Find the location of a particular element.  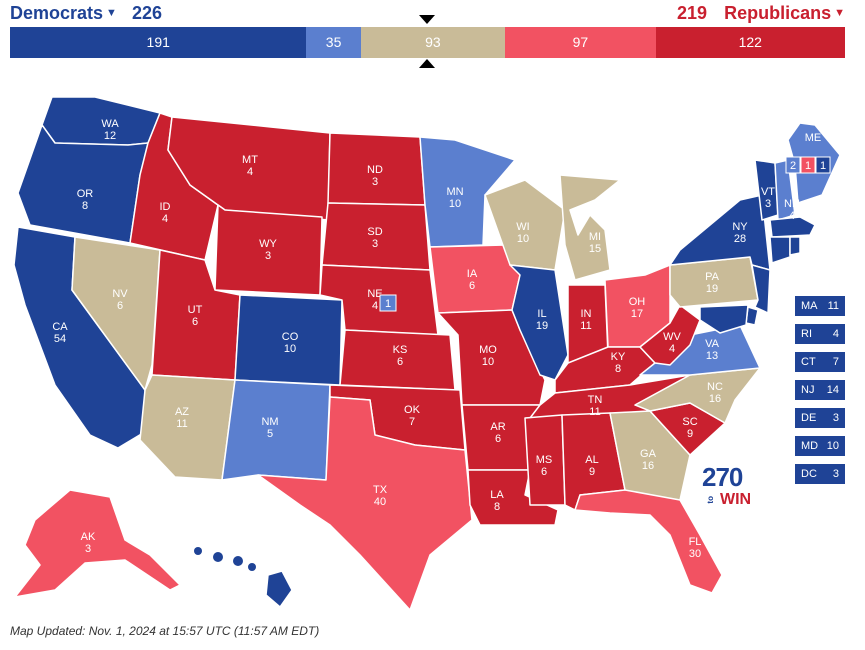

state-abbr: KY is located at coordinates (618, 357).